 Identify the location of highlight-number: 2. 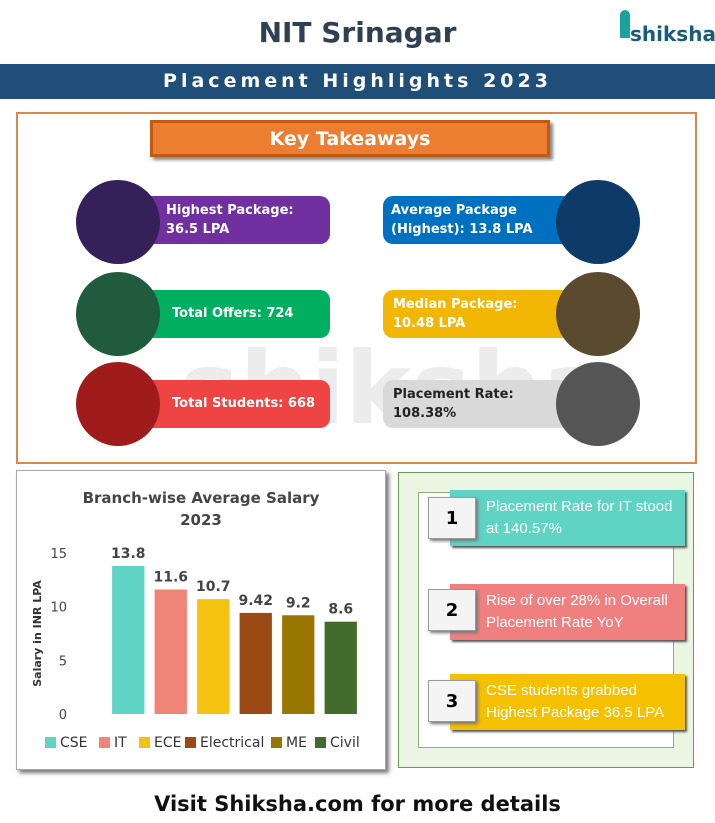
(452, 610).